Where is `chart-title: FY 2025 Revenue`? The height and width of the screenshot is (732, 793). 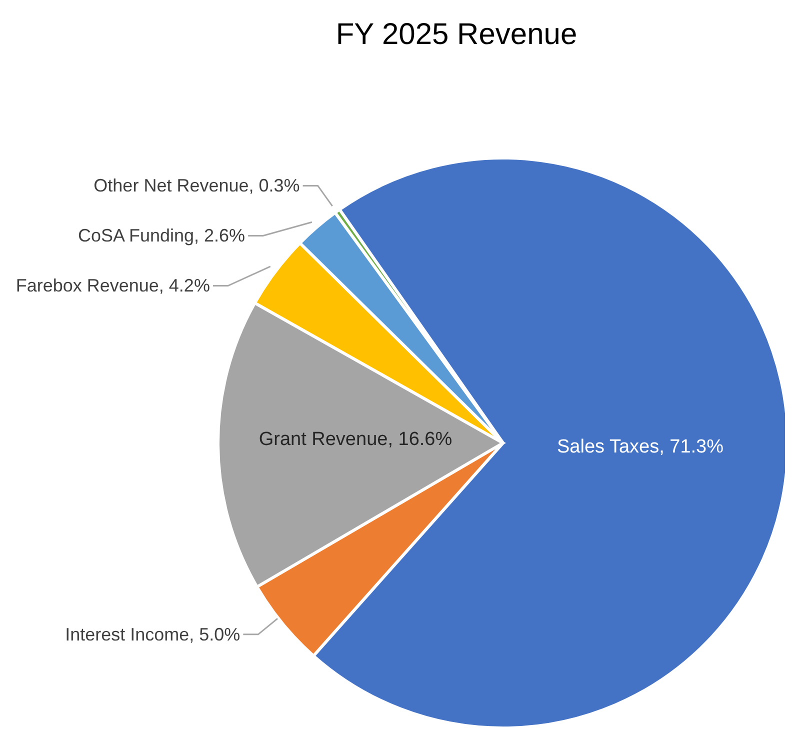
chart-title: FY 2025 Revenue is located at coordinates (457, 34).